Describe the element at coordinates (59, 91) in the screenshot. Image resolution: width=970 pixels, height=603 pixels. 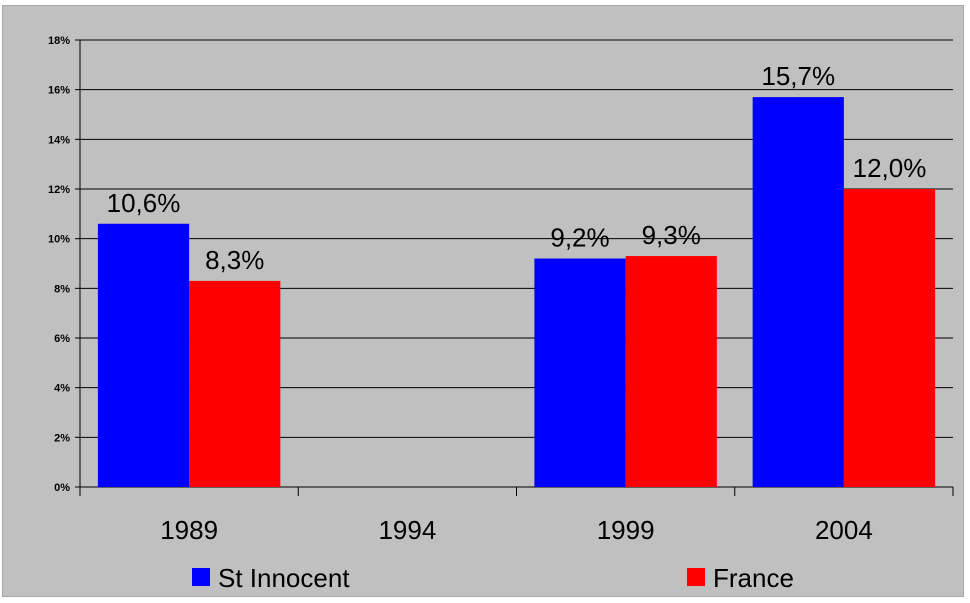
I see `y-tick-label: 16%` at that location.